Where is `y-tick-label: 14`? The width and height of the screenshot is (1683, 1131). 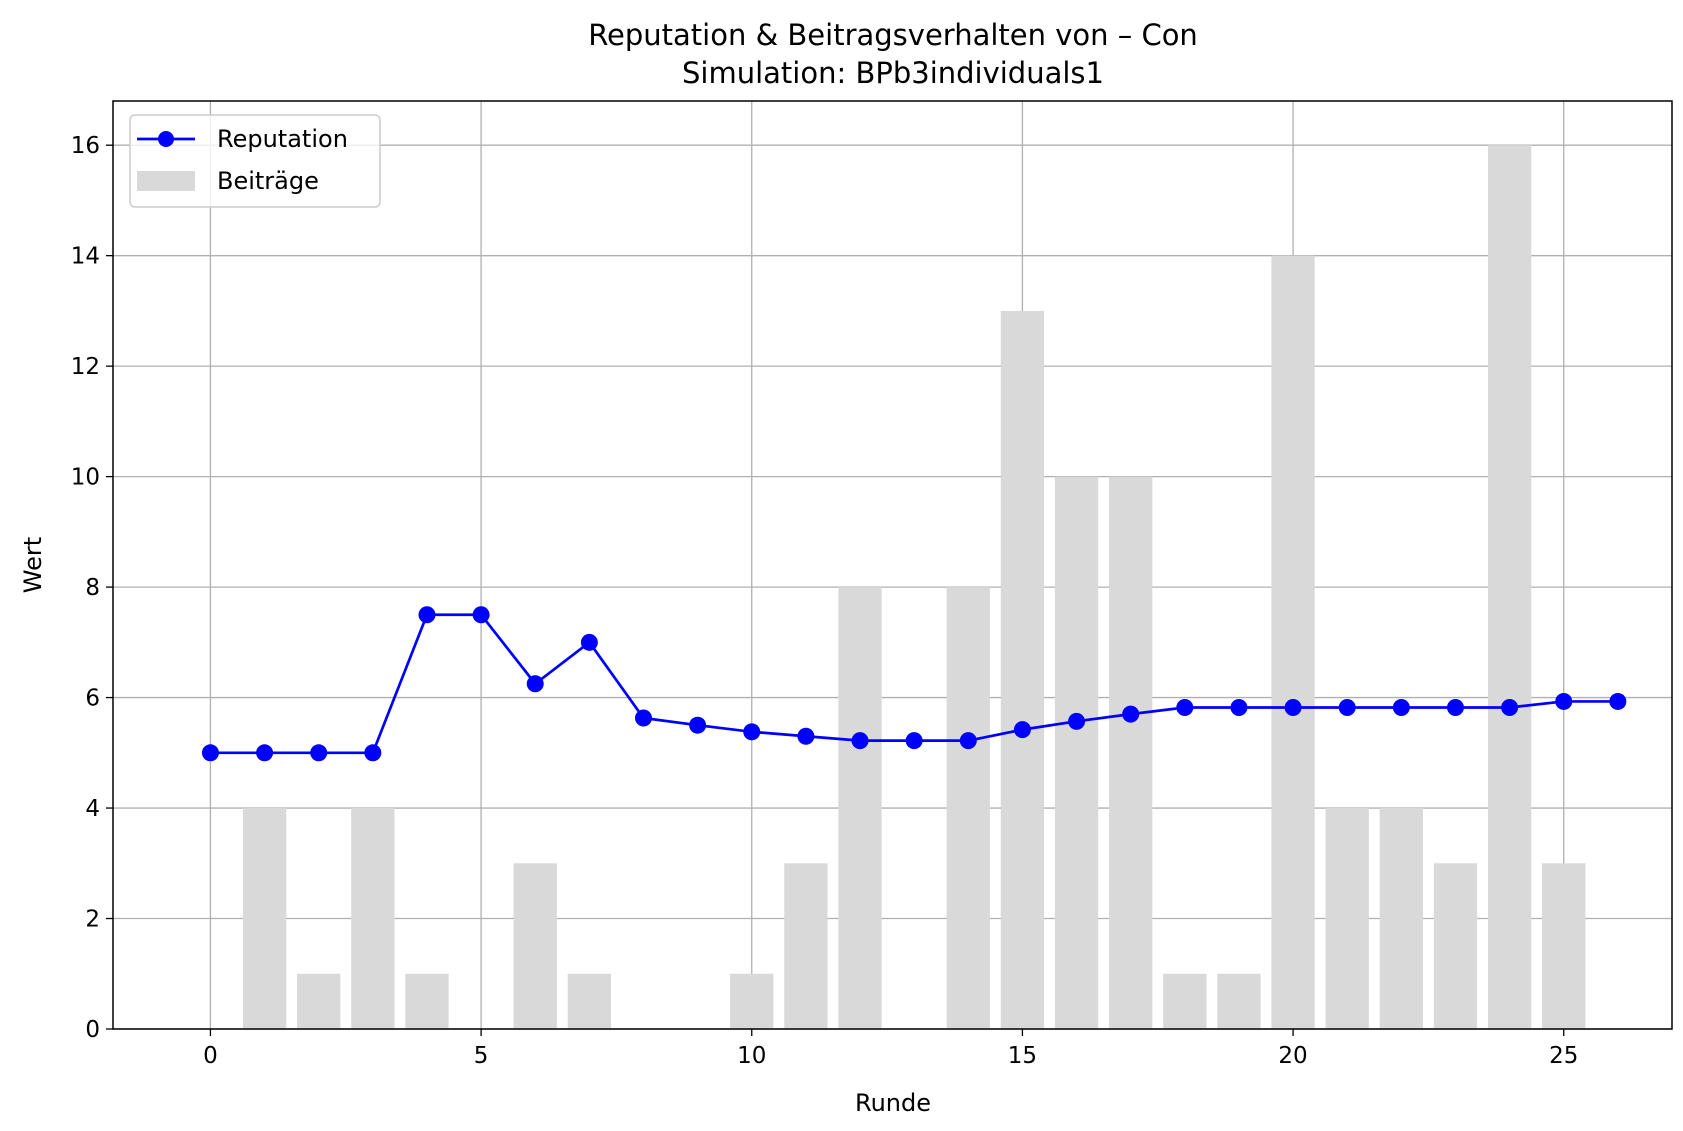 y-tick-label: 14 is located at coordinates (85, 257).